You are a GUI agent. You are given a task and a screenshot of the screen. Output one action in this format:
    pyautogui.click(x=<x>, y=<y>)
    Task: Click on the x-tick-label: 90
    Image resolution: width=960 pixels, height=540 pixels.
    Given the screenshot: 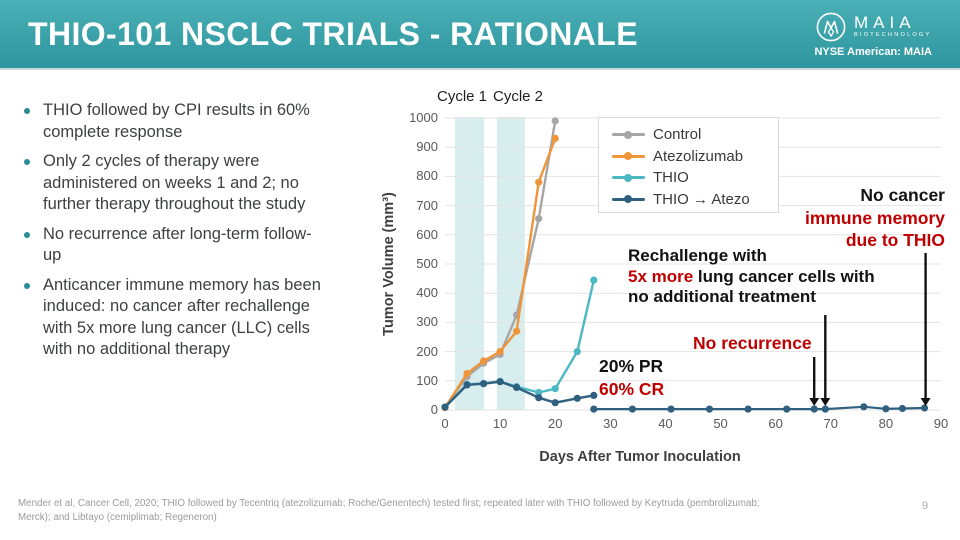 What is the action you would take?
    pyautogui.click(x=941, y=423)
    